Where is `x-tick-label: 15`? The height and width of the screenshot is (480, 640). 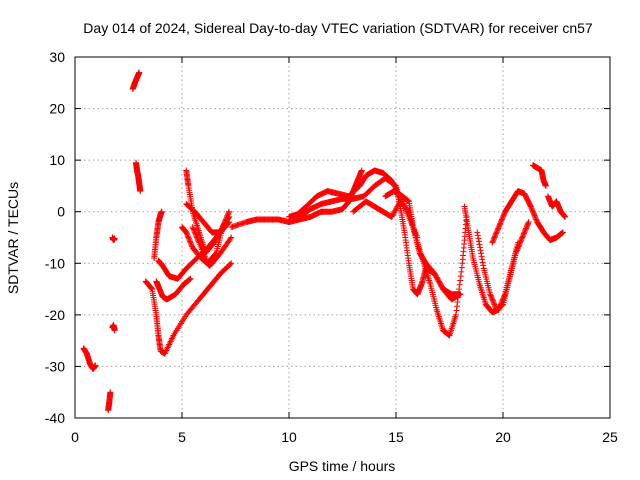 x-tick-label: 15 is located at coordinates (396, 437).